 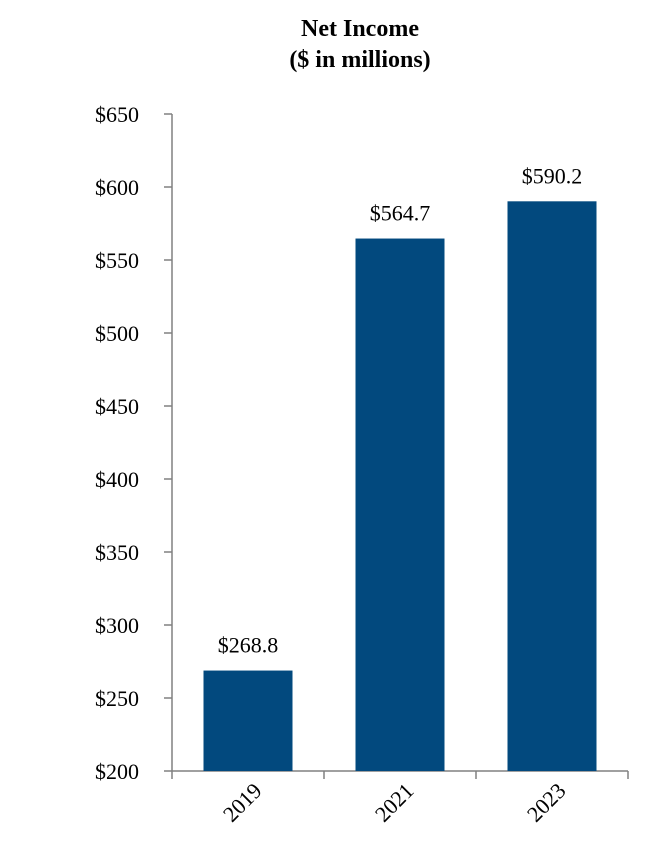 I want to click on y-axis: $200 $250 $300 $350 $400 $450 $500 $550 $600 $650, so click(x=134, y=443).